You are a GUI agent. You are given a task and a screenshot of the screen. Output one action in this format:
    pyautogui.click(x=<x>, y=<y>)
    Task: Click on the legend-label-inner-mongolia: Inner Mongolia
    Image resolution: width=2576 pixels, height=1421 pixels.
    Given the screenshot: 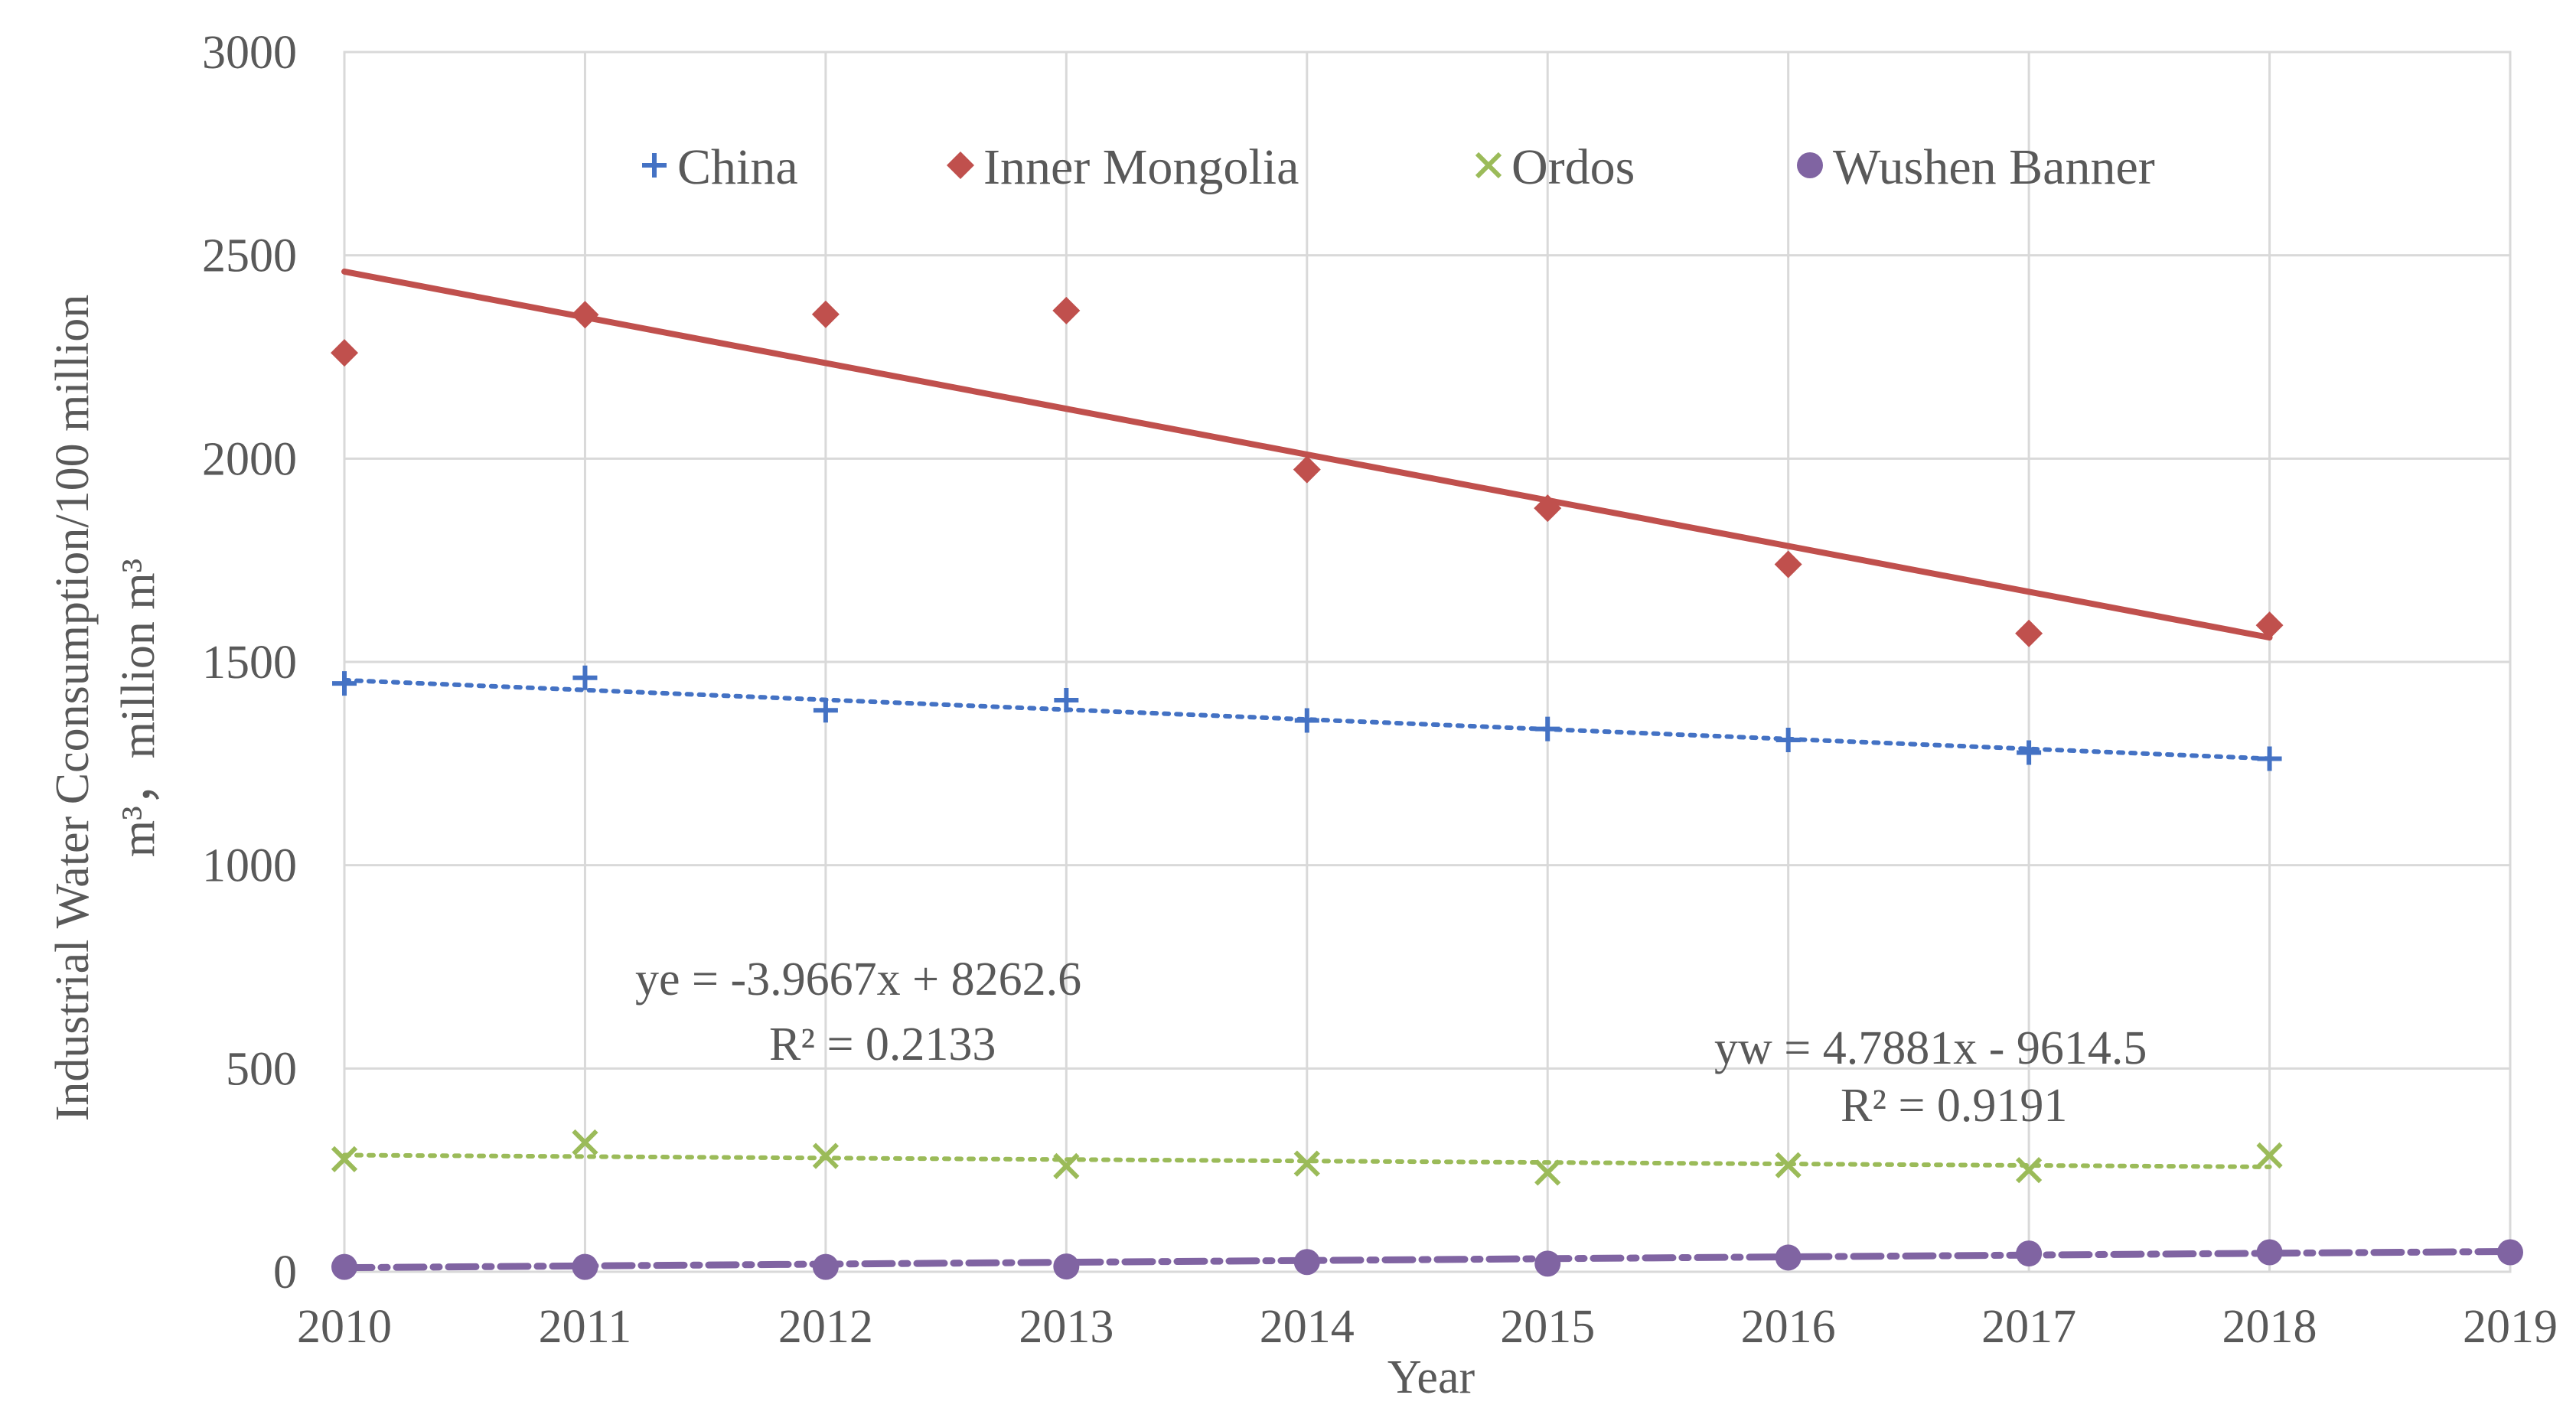 What is the action you would take?
    pyautogui.click(x=1141, y=167)
    